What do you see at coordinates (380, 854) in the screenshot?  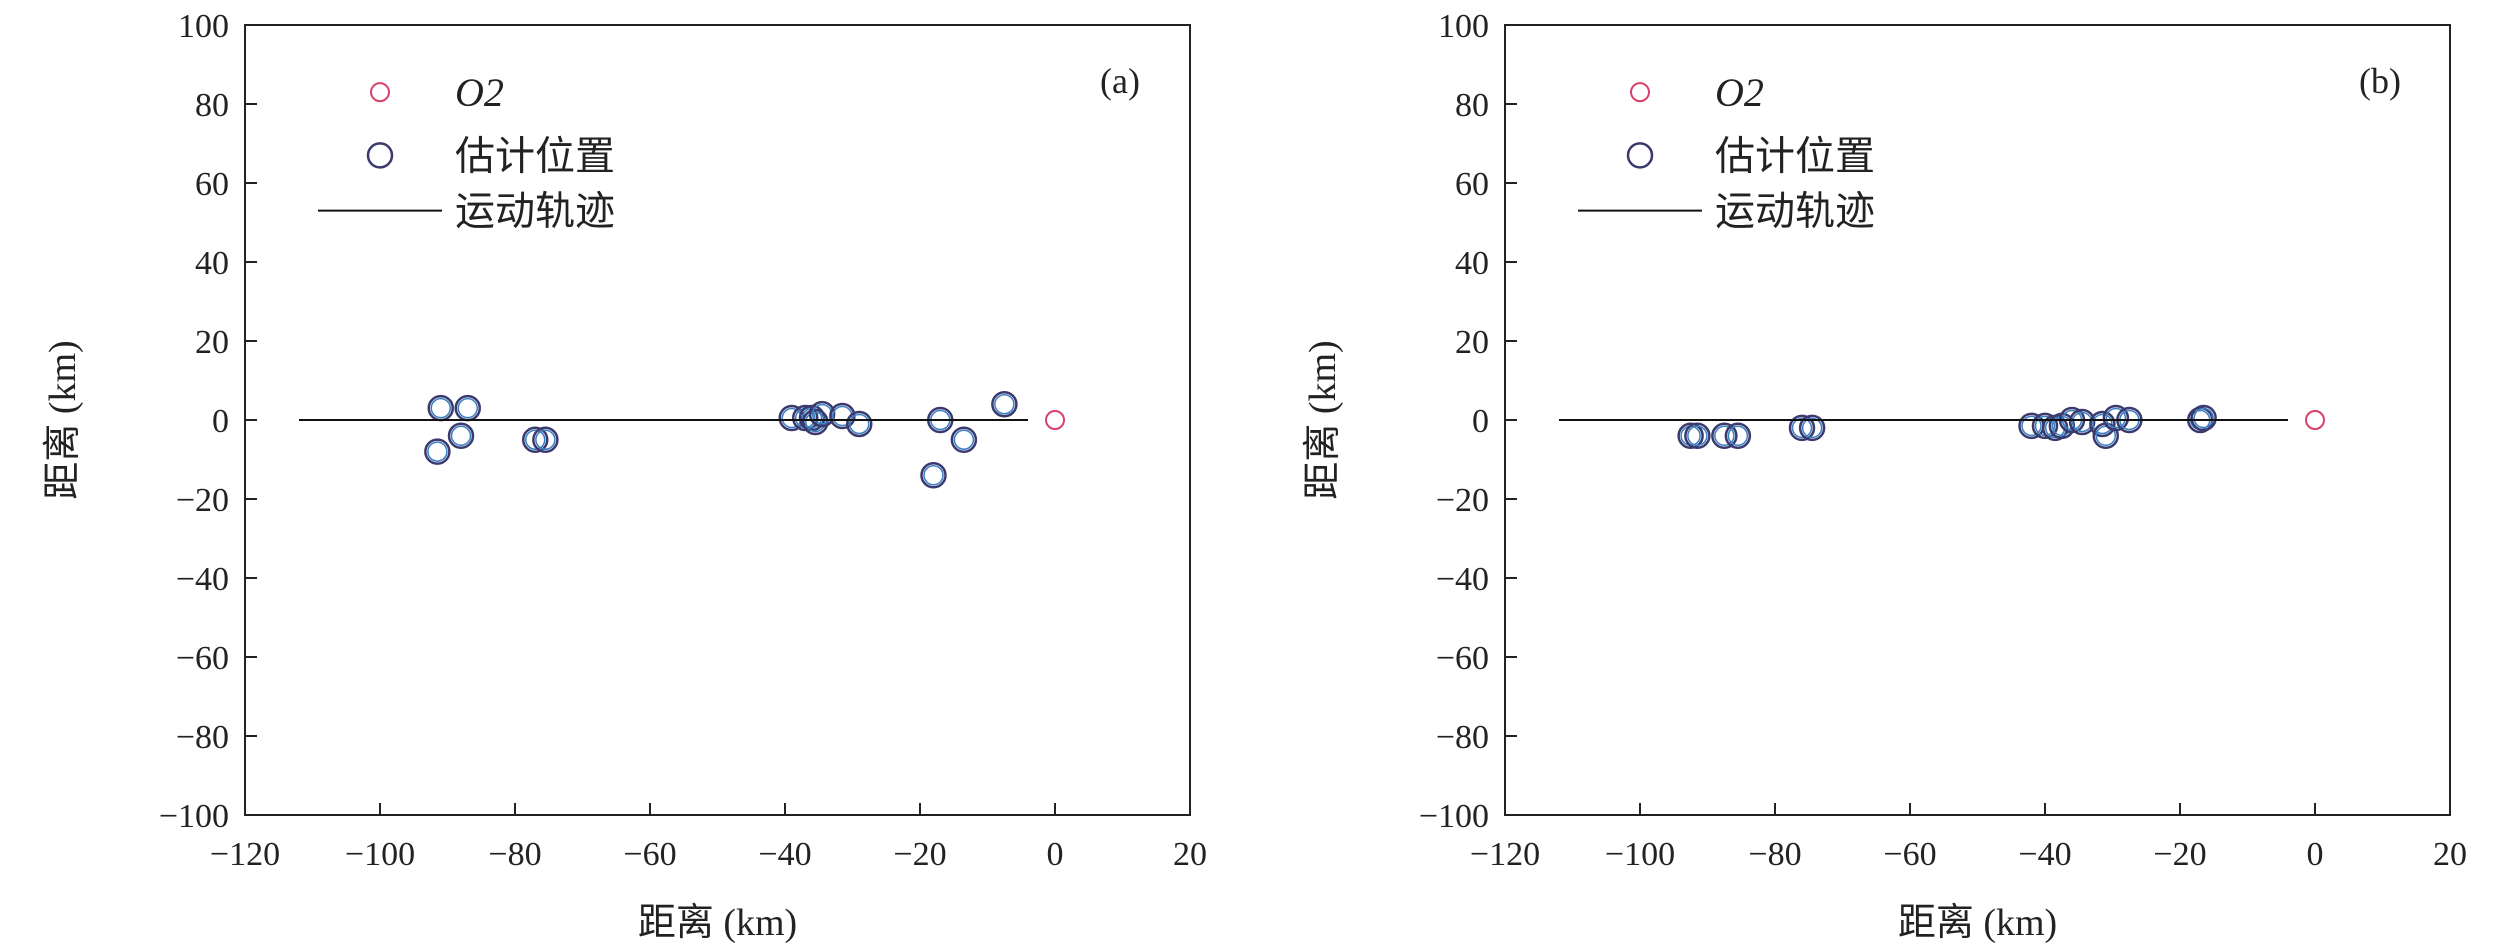 I see `x-tick-label: −100` at bounding box center [380, 854].